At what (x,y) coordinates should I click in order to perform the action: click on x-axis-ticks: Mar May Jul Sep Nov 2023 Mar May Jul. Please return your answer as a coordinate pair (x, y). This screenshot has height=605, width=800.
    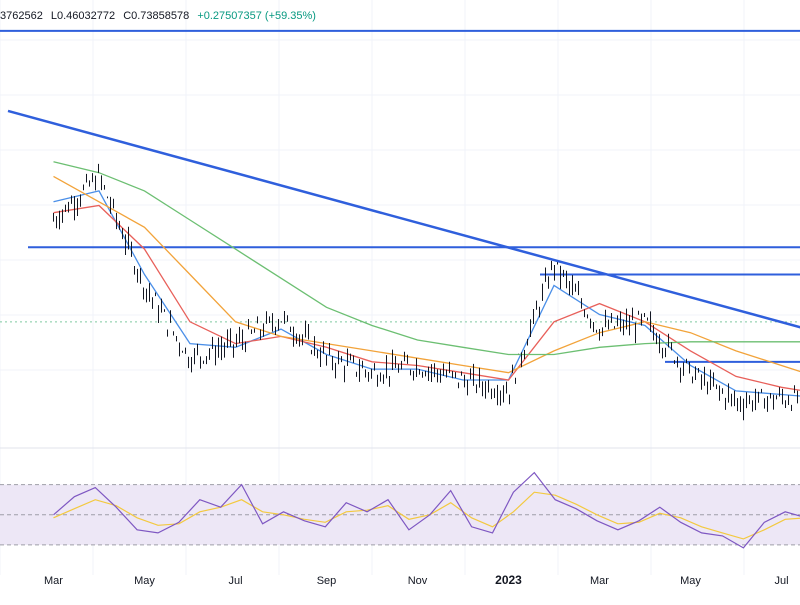
    Looking at the image, I should click on (416, 580).